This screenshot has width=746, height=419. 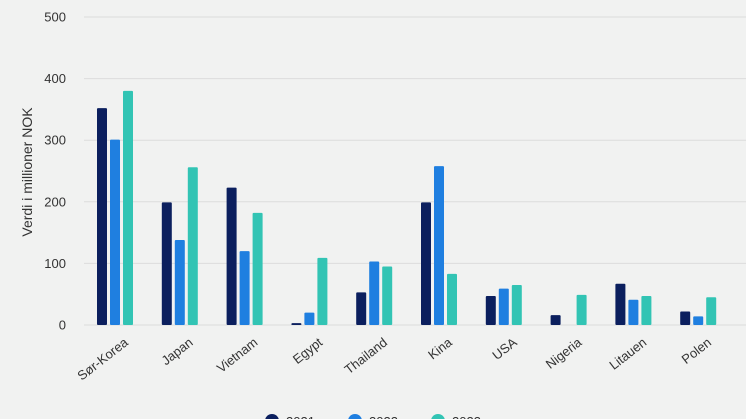 What do you see at coordinates (366, 356) in the screenshot?
I see `x-category-label: Thailand` at bounding box center [366, 356].